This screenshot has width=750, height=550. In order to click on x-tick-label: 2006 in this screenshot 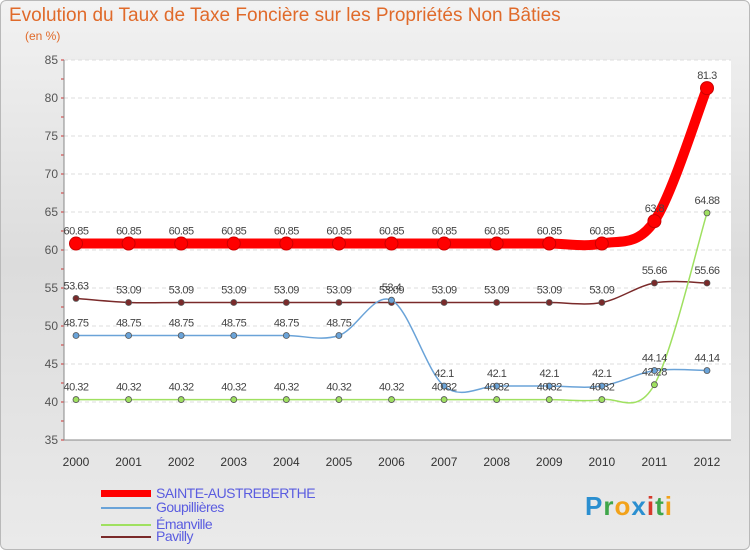, I will do `click(391, 462)`.